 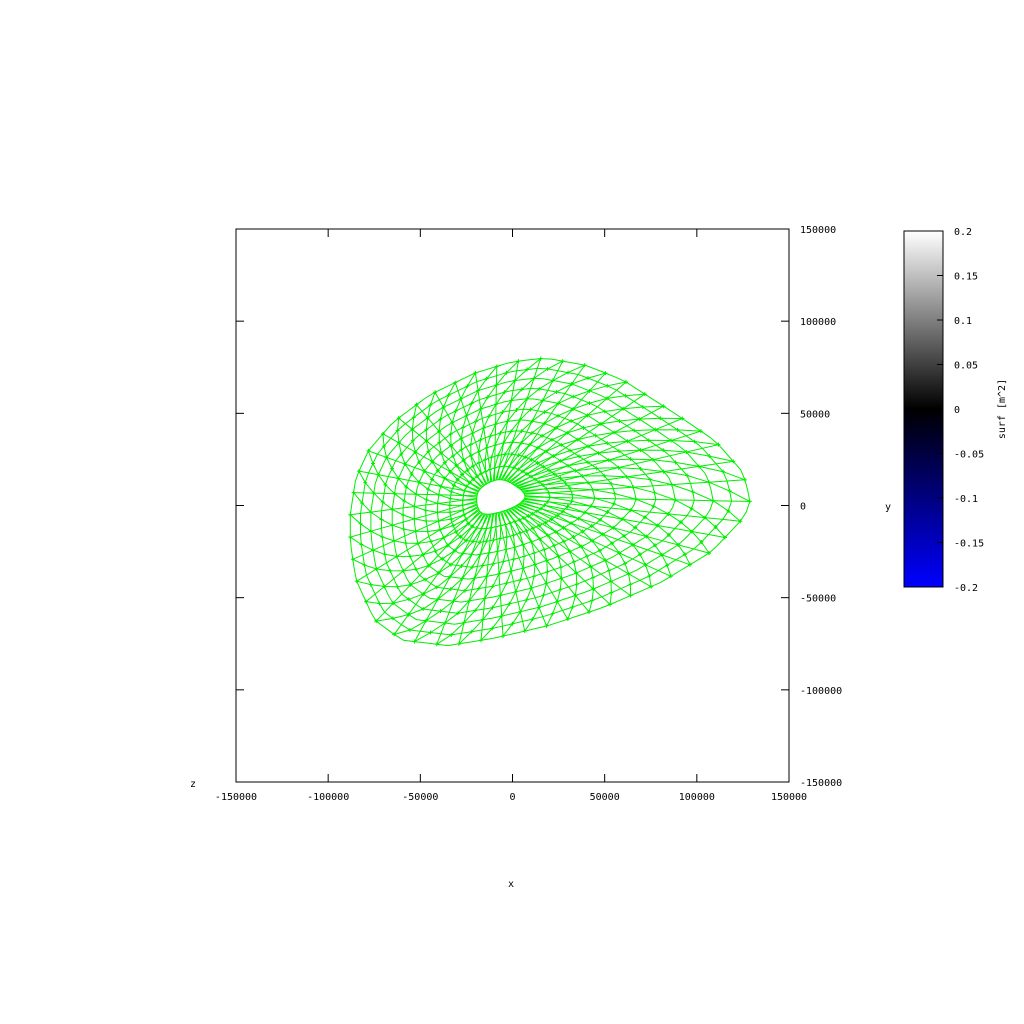 What do you see at coordinates (966, 588) in the screenshot?
I see `colorbar-tick-label: -0.2` at bounding box center [966, 588].